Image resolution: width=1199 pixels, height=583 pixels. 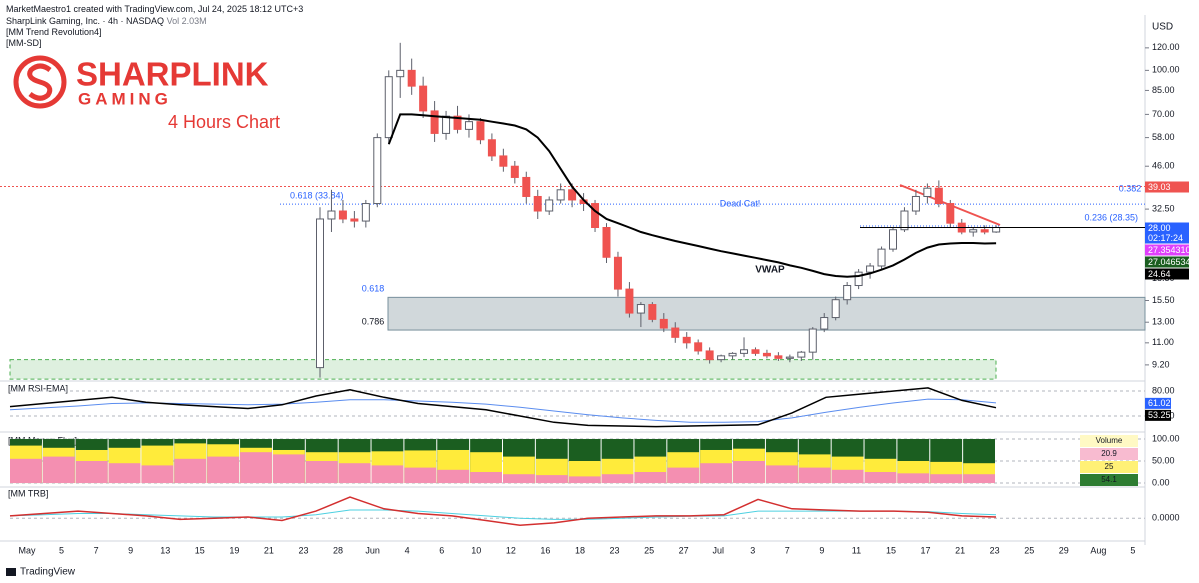 I want to click on pane-title: [MM Money Flux], so click(x=42, y=440).